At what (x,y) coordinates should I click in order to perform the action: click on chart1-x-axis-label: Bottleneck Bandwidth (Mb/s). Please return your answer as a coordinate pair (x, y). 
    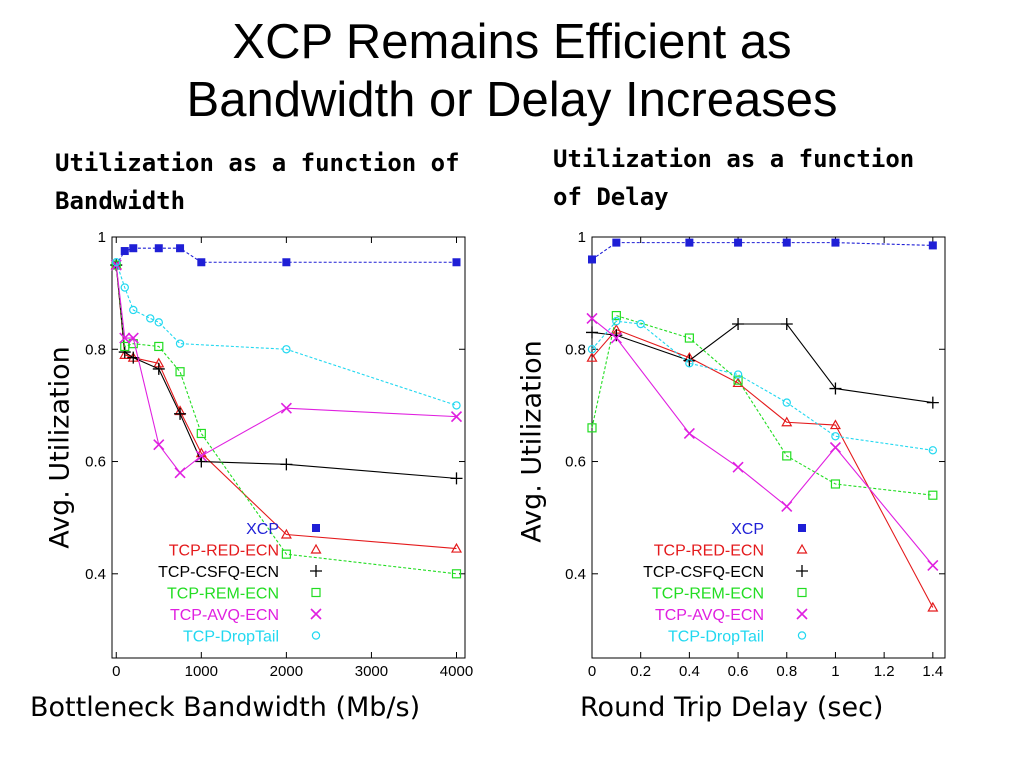
    Looking at the image, I should click on (225, 707).